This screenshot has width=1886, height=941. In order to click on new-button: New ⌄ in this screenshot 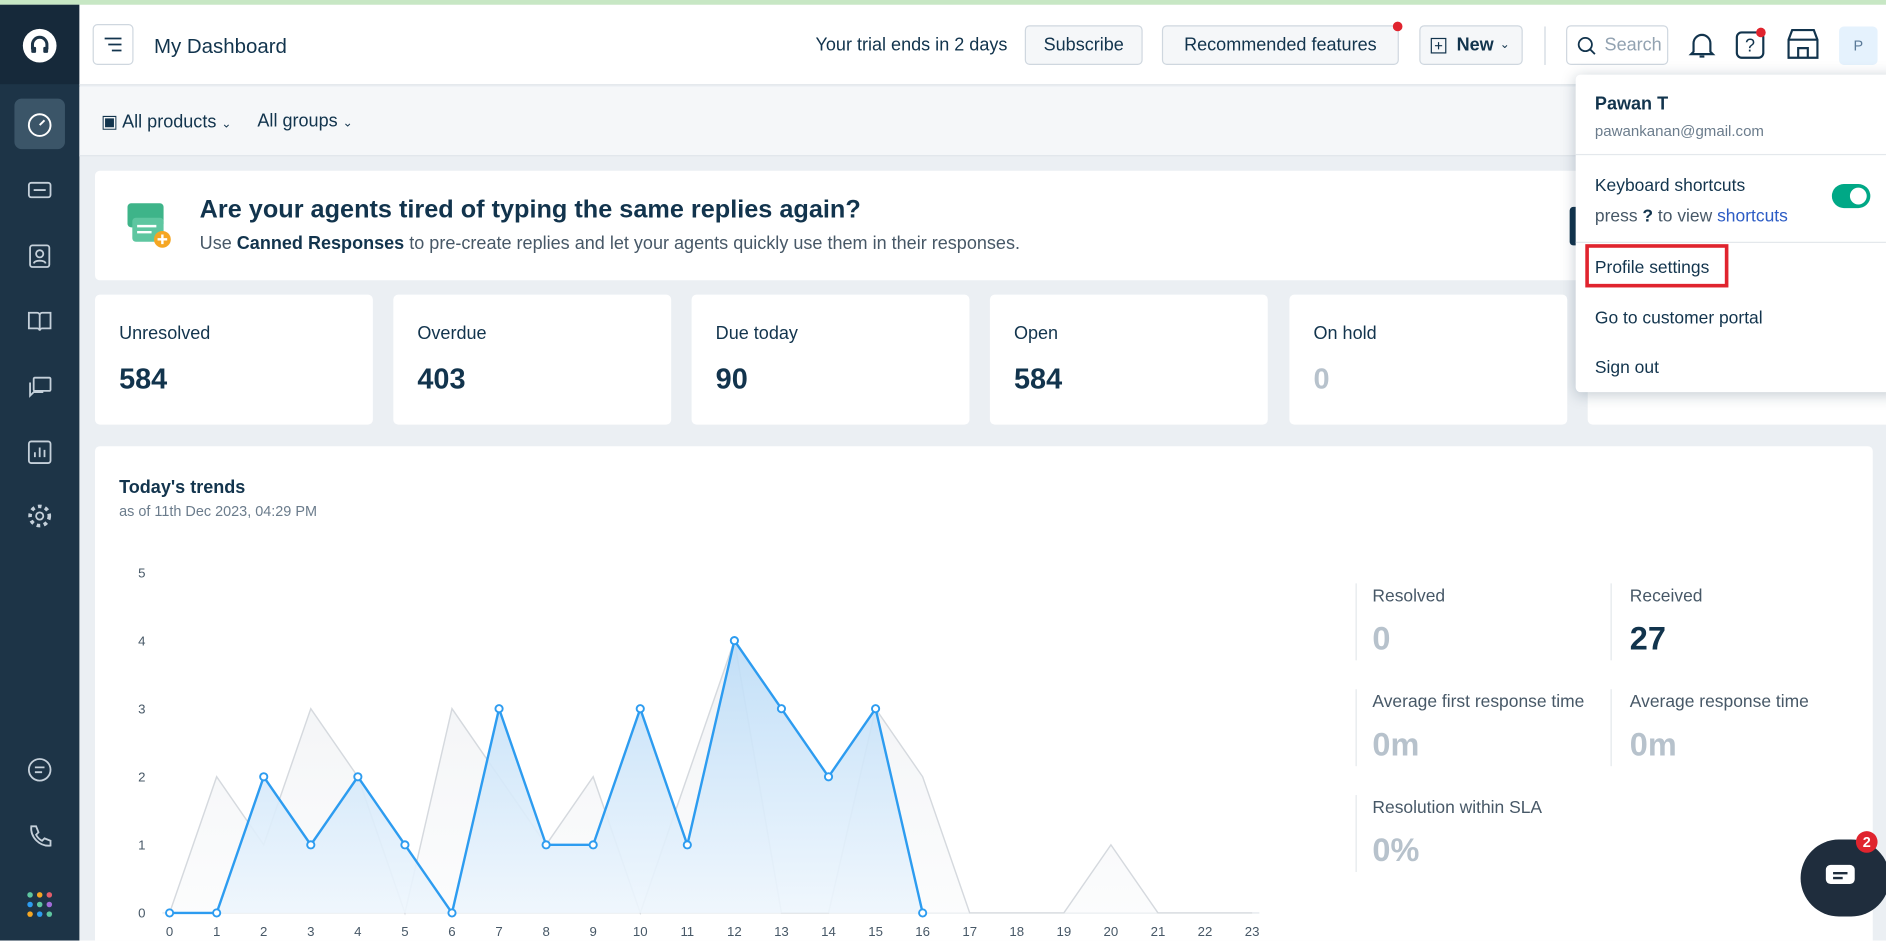, I will do `click(1471, 45)`.